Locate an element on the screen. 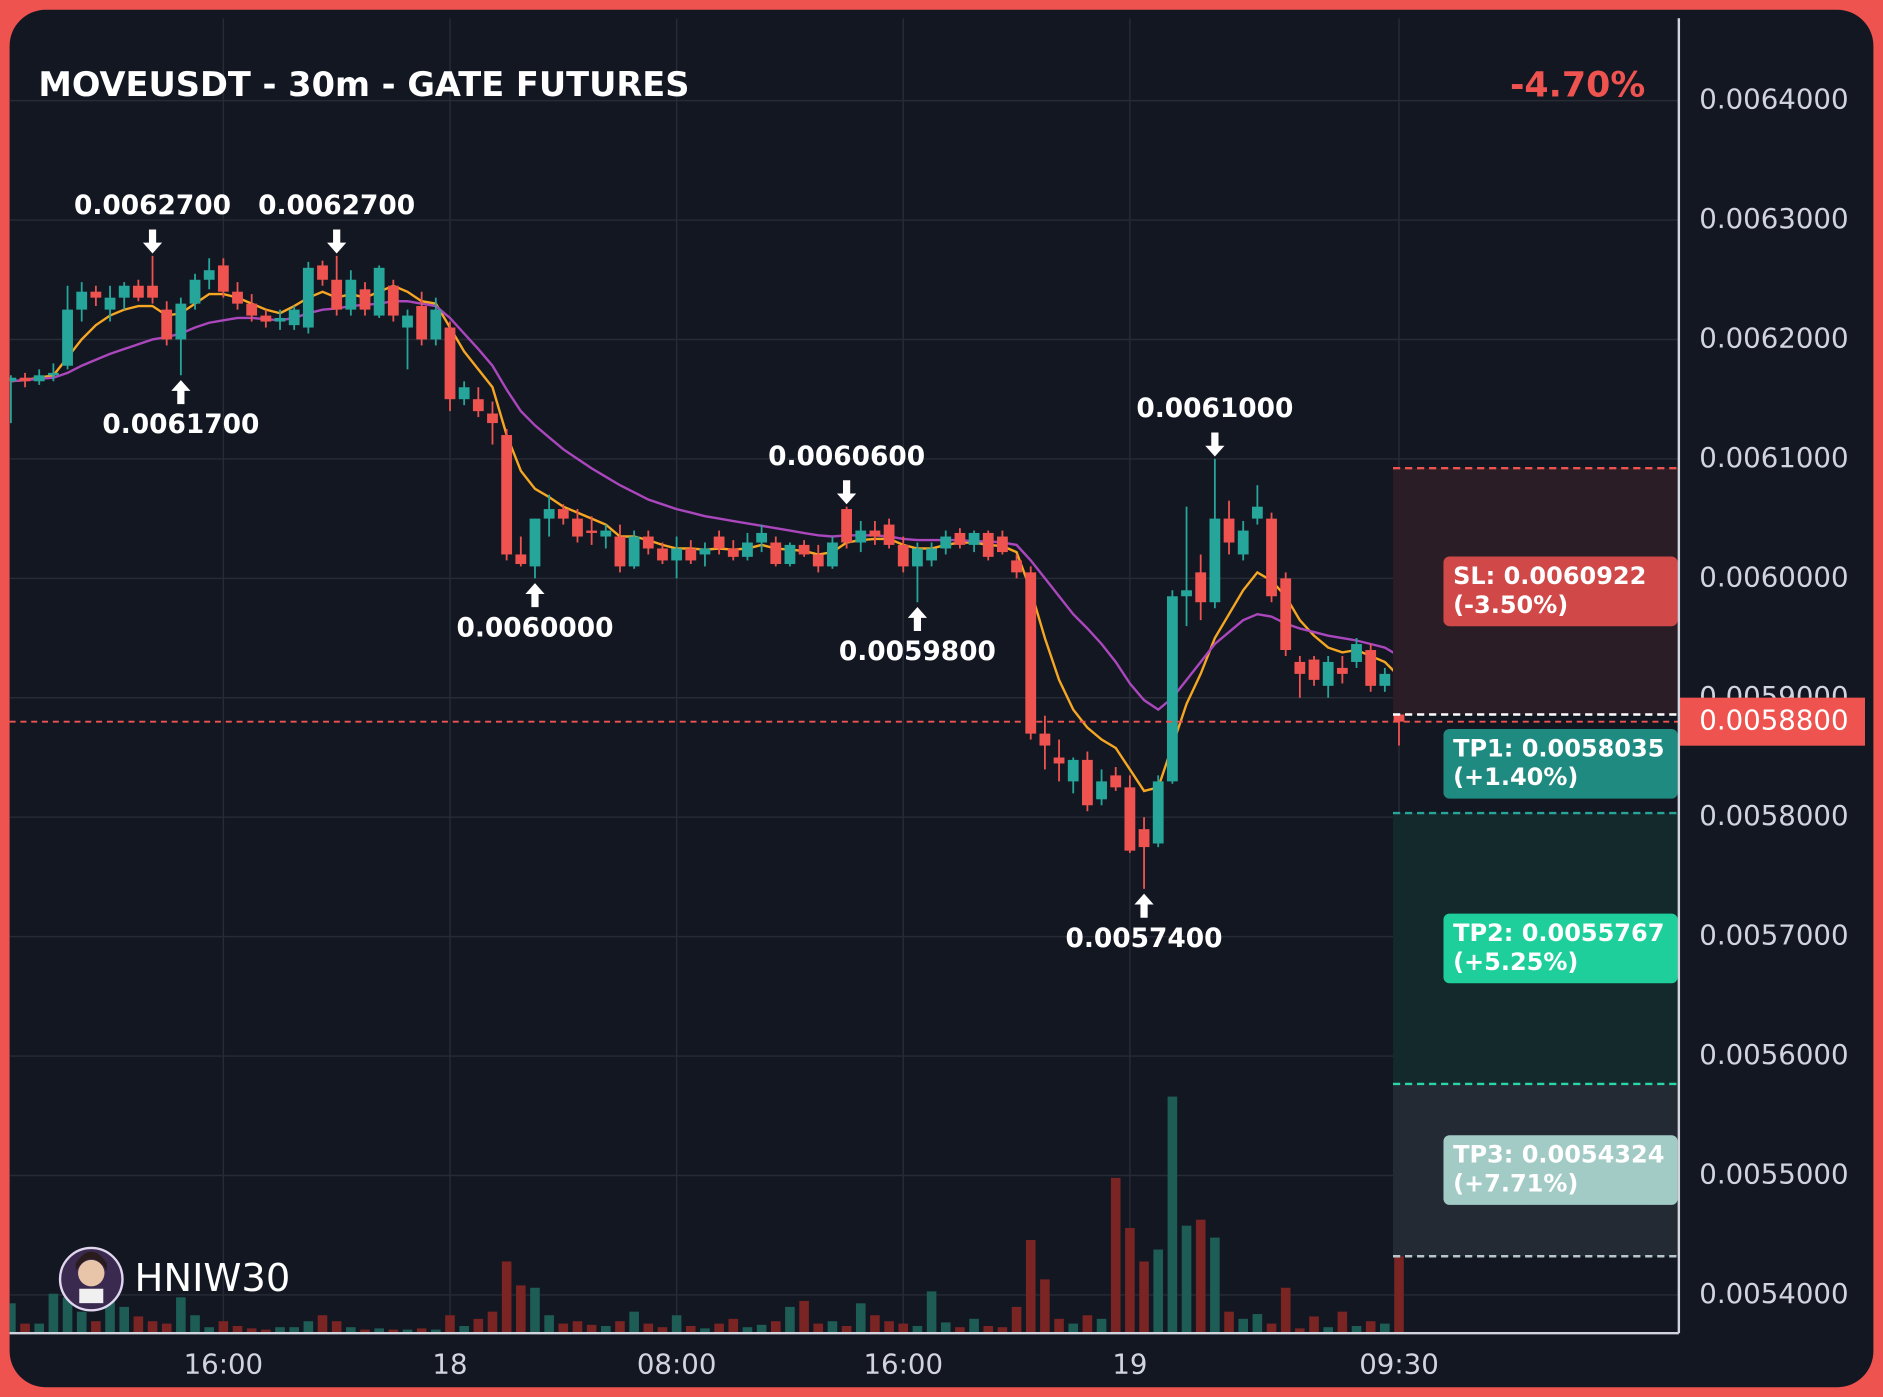 The width and height of the screenshot is (1883, 1397). chart-title: MOVEUSDT - 30m - GATE FUTURES is located at coordinates (363, 84).